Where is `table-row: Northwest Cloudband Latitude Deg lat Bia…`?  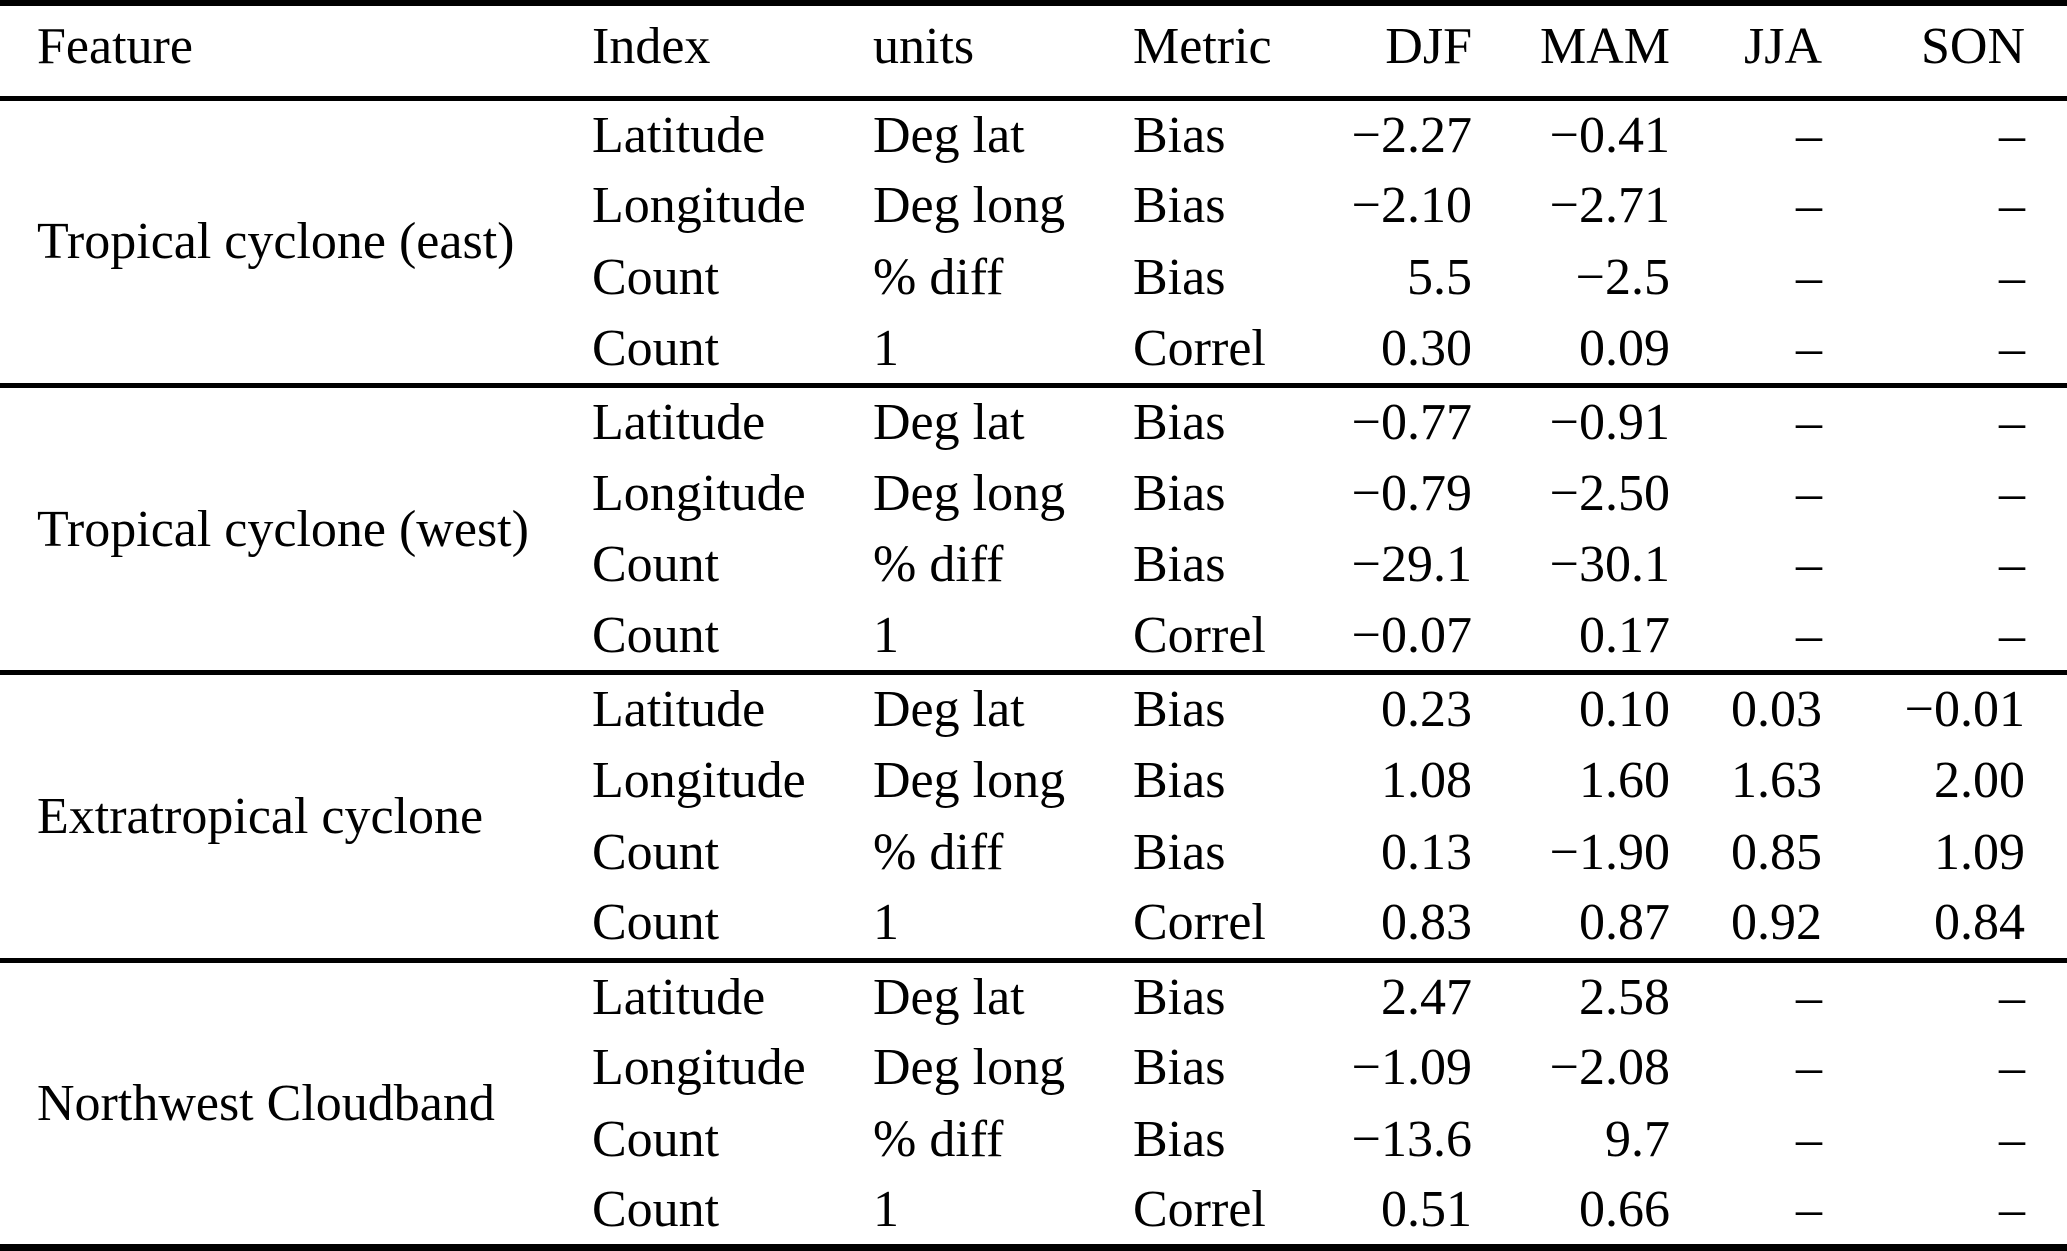
table-row: Northwest Cloudband Latitude Deg lat Bia… is located at coordinates (1033, 1046).